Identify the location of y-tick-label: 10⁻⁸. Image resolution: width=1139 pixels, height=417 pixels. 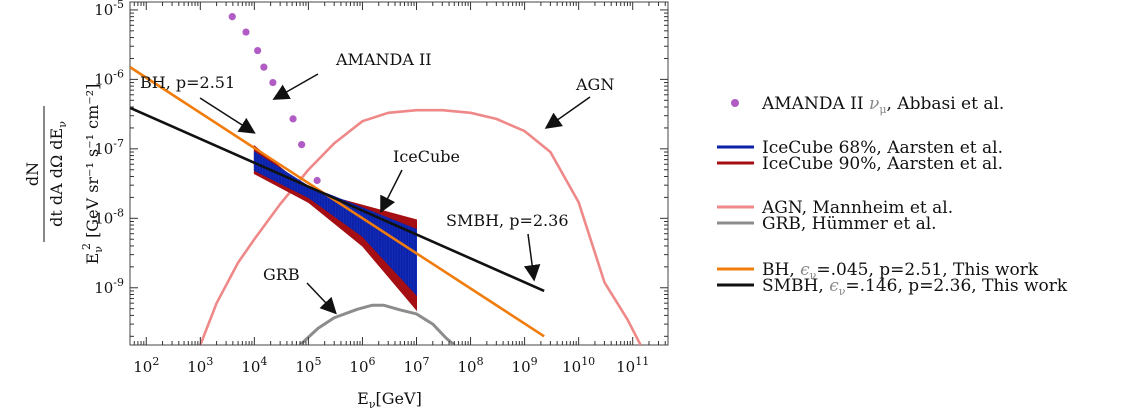
(109, 216).